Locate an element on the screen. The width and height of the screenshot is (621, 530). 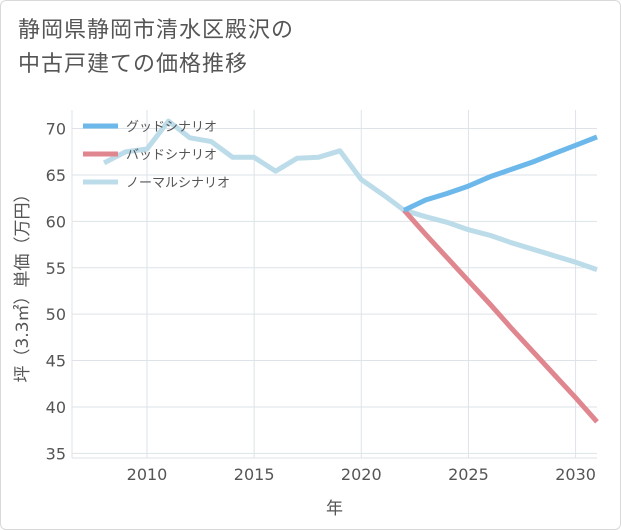
y-tick-label: 40 is located at coordinates (56, 407).